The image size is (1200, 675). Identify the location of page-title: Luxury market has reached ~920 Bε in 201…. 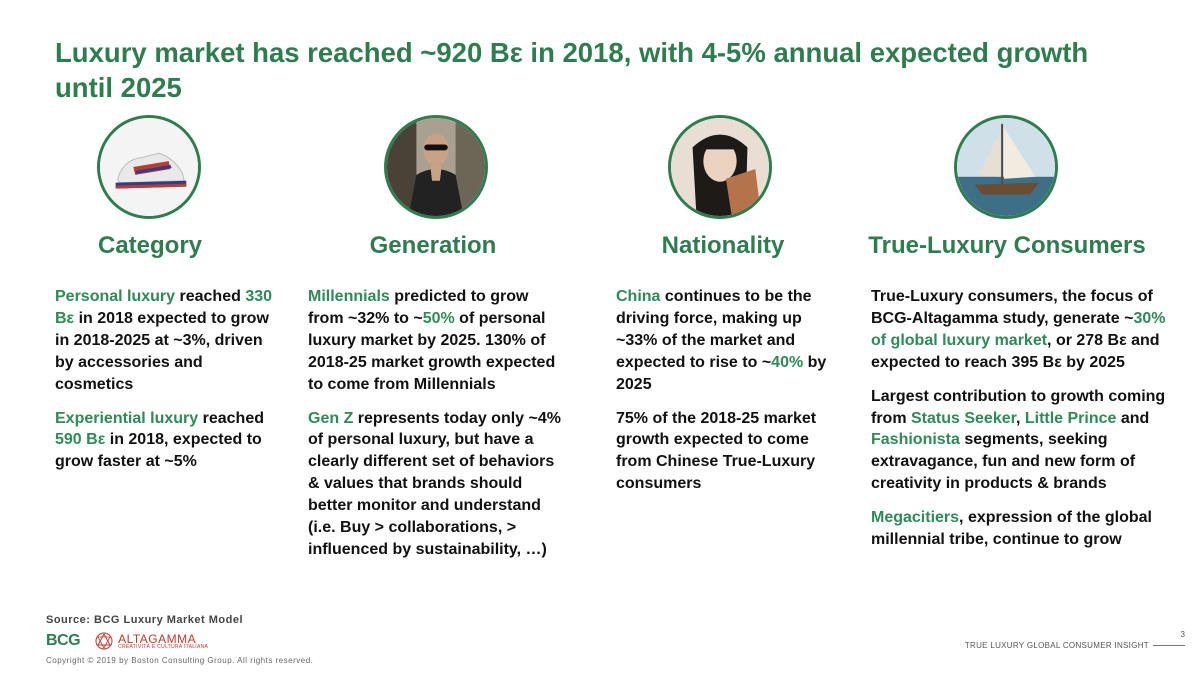
(572, 70).